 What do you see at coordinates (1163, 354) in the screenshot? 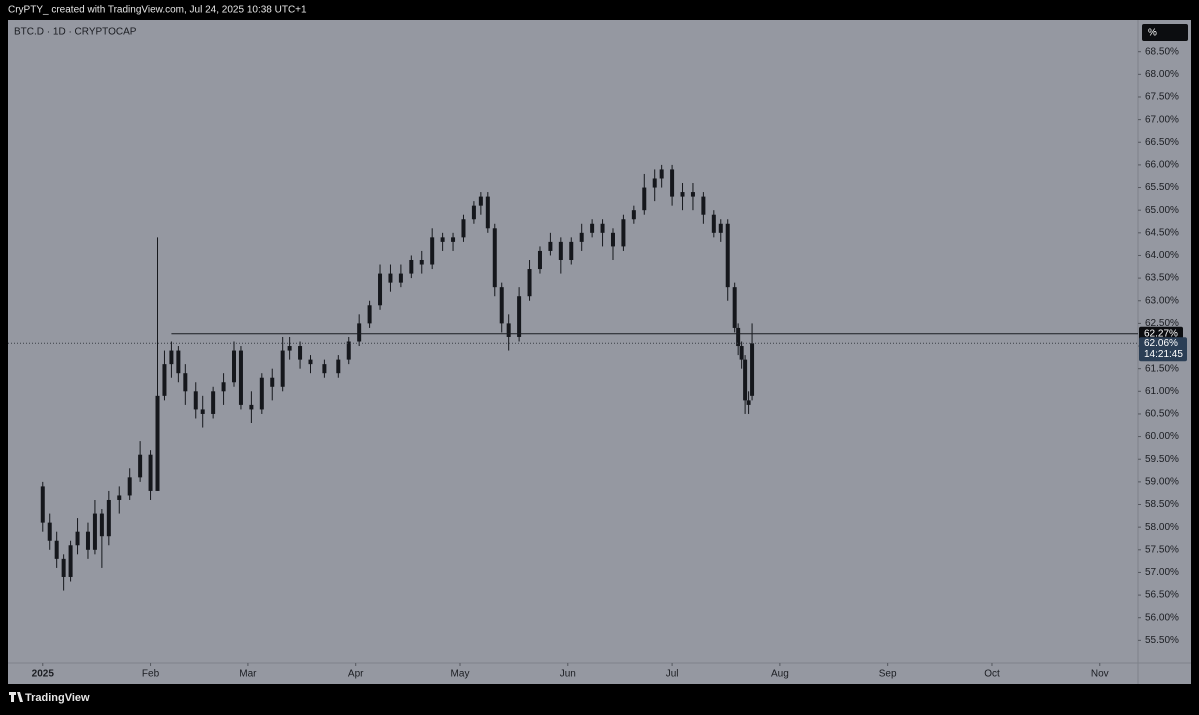
I see `countdown-label: 14:21:45` at bounding box center [1163, 354].